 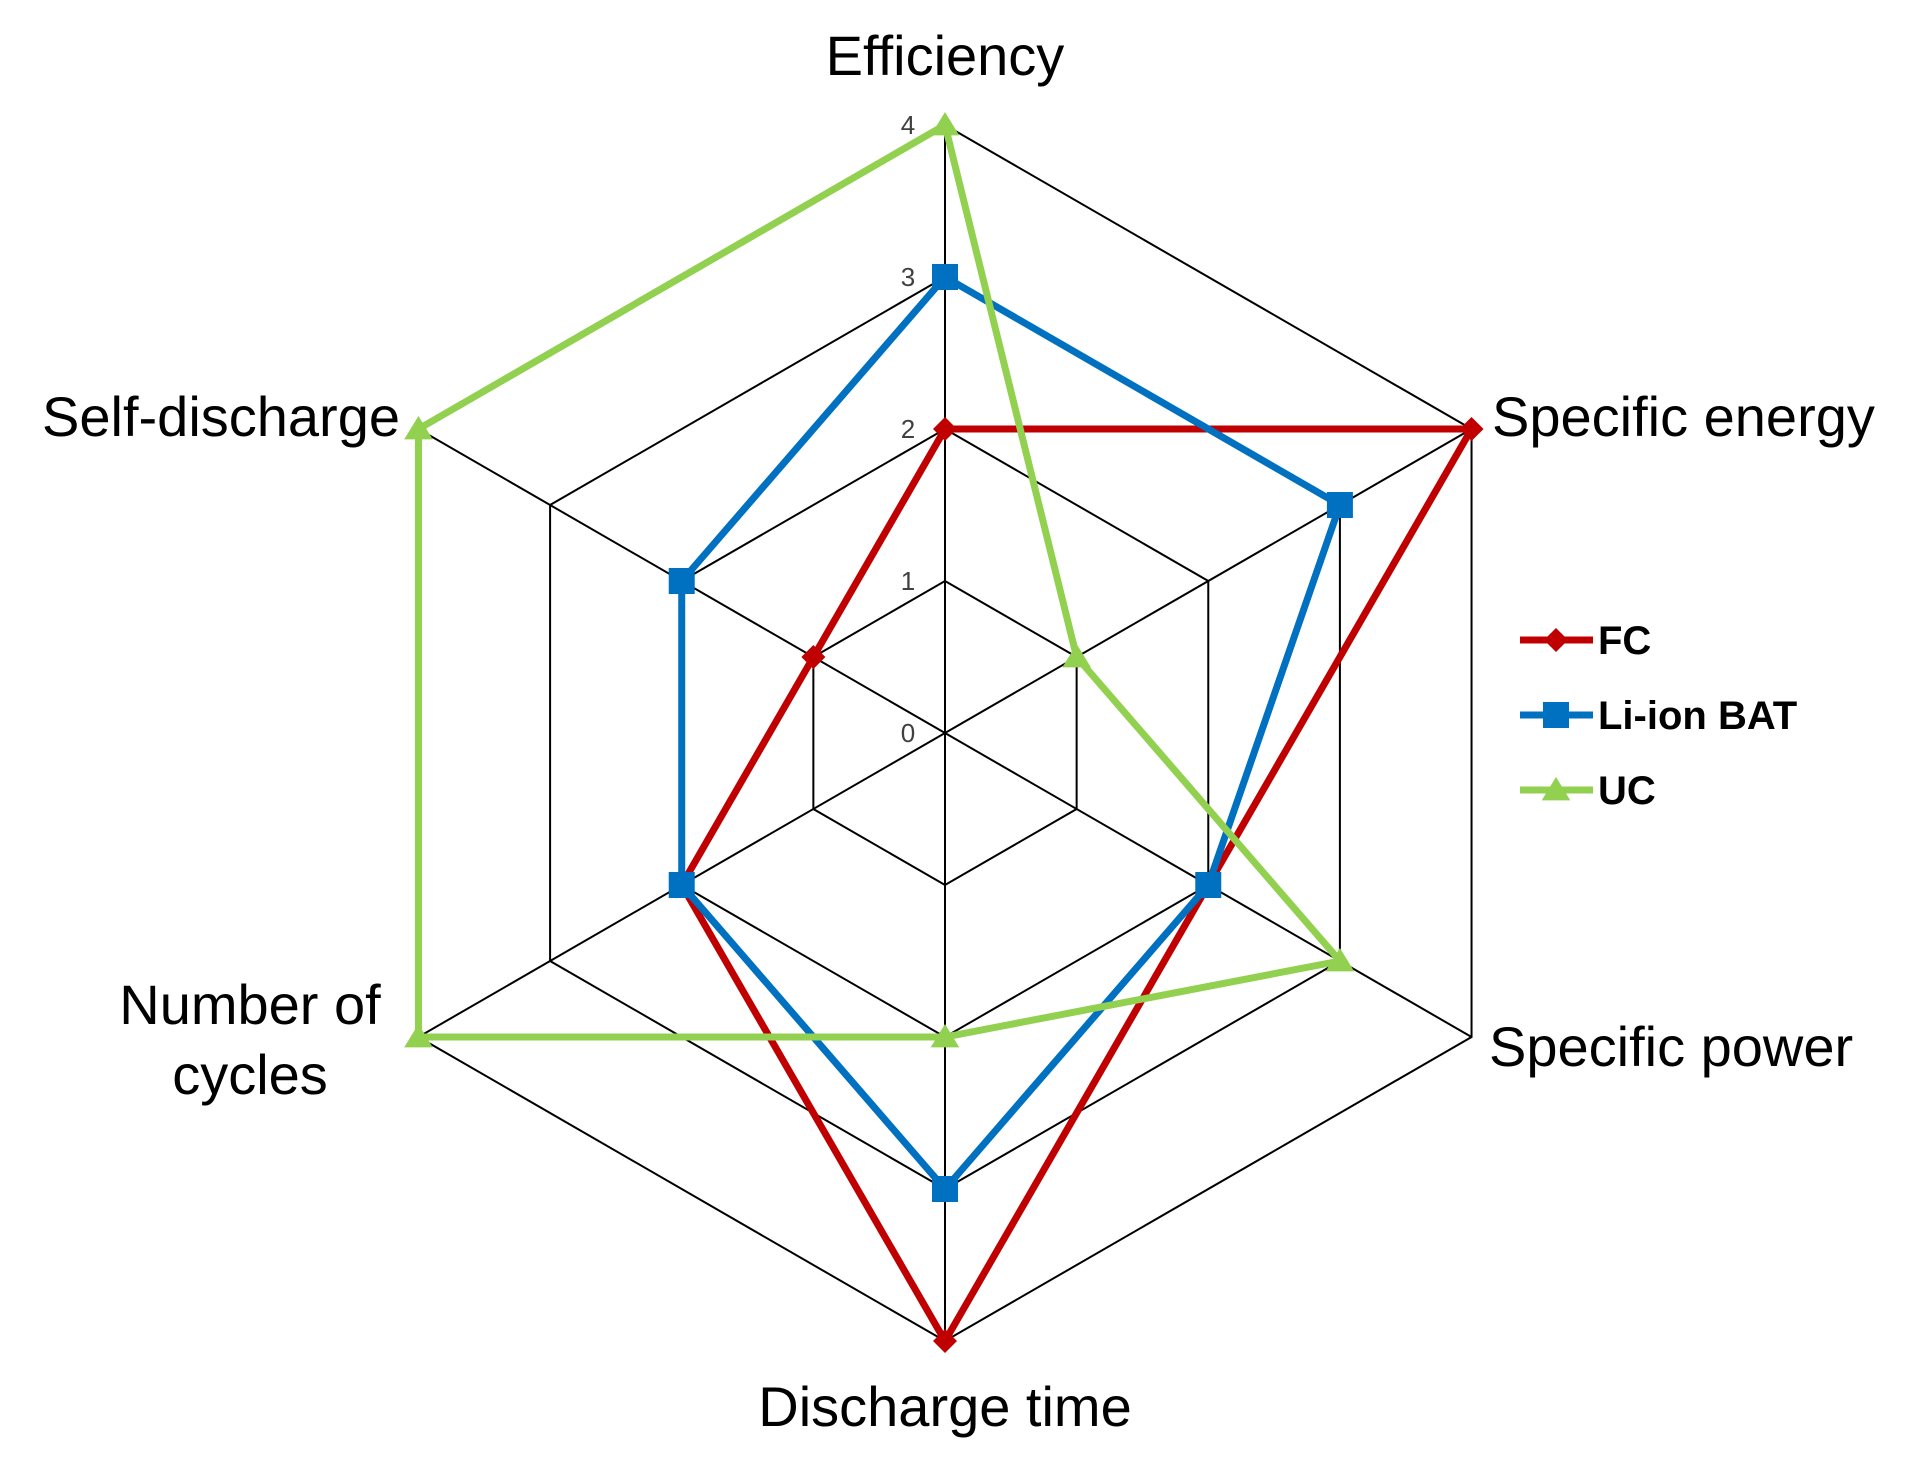 I want to click on category-label: Specific power, so click(x=1671, y=1046).